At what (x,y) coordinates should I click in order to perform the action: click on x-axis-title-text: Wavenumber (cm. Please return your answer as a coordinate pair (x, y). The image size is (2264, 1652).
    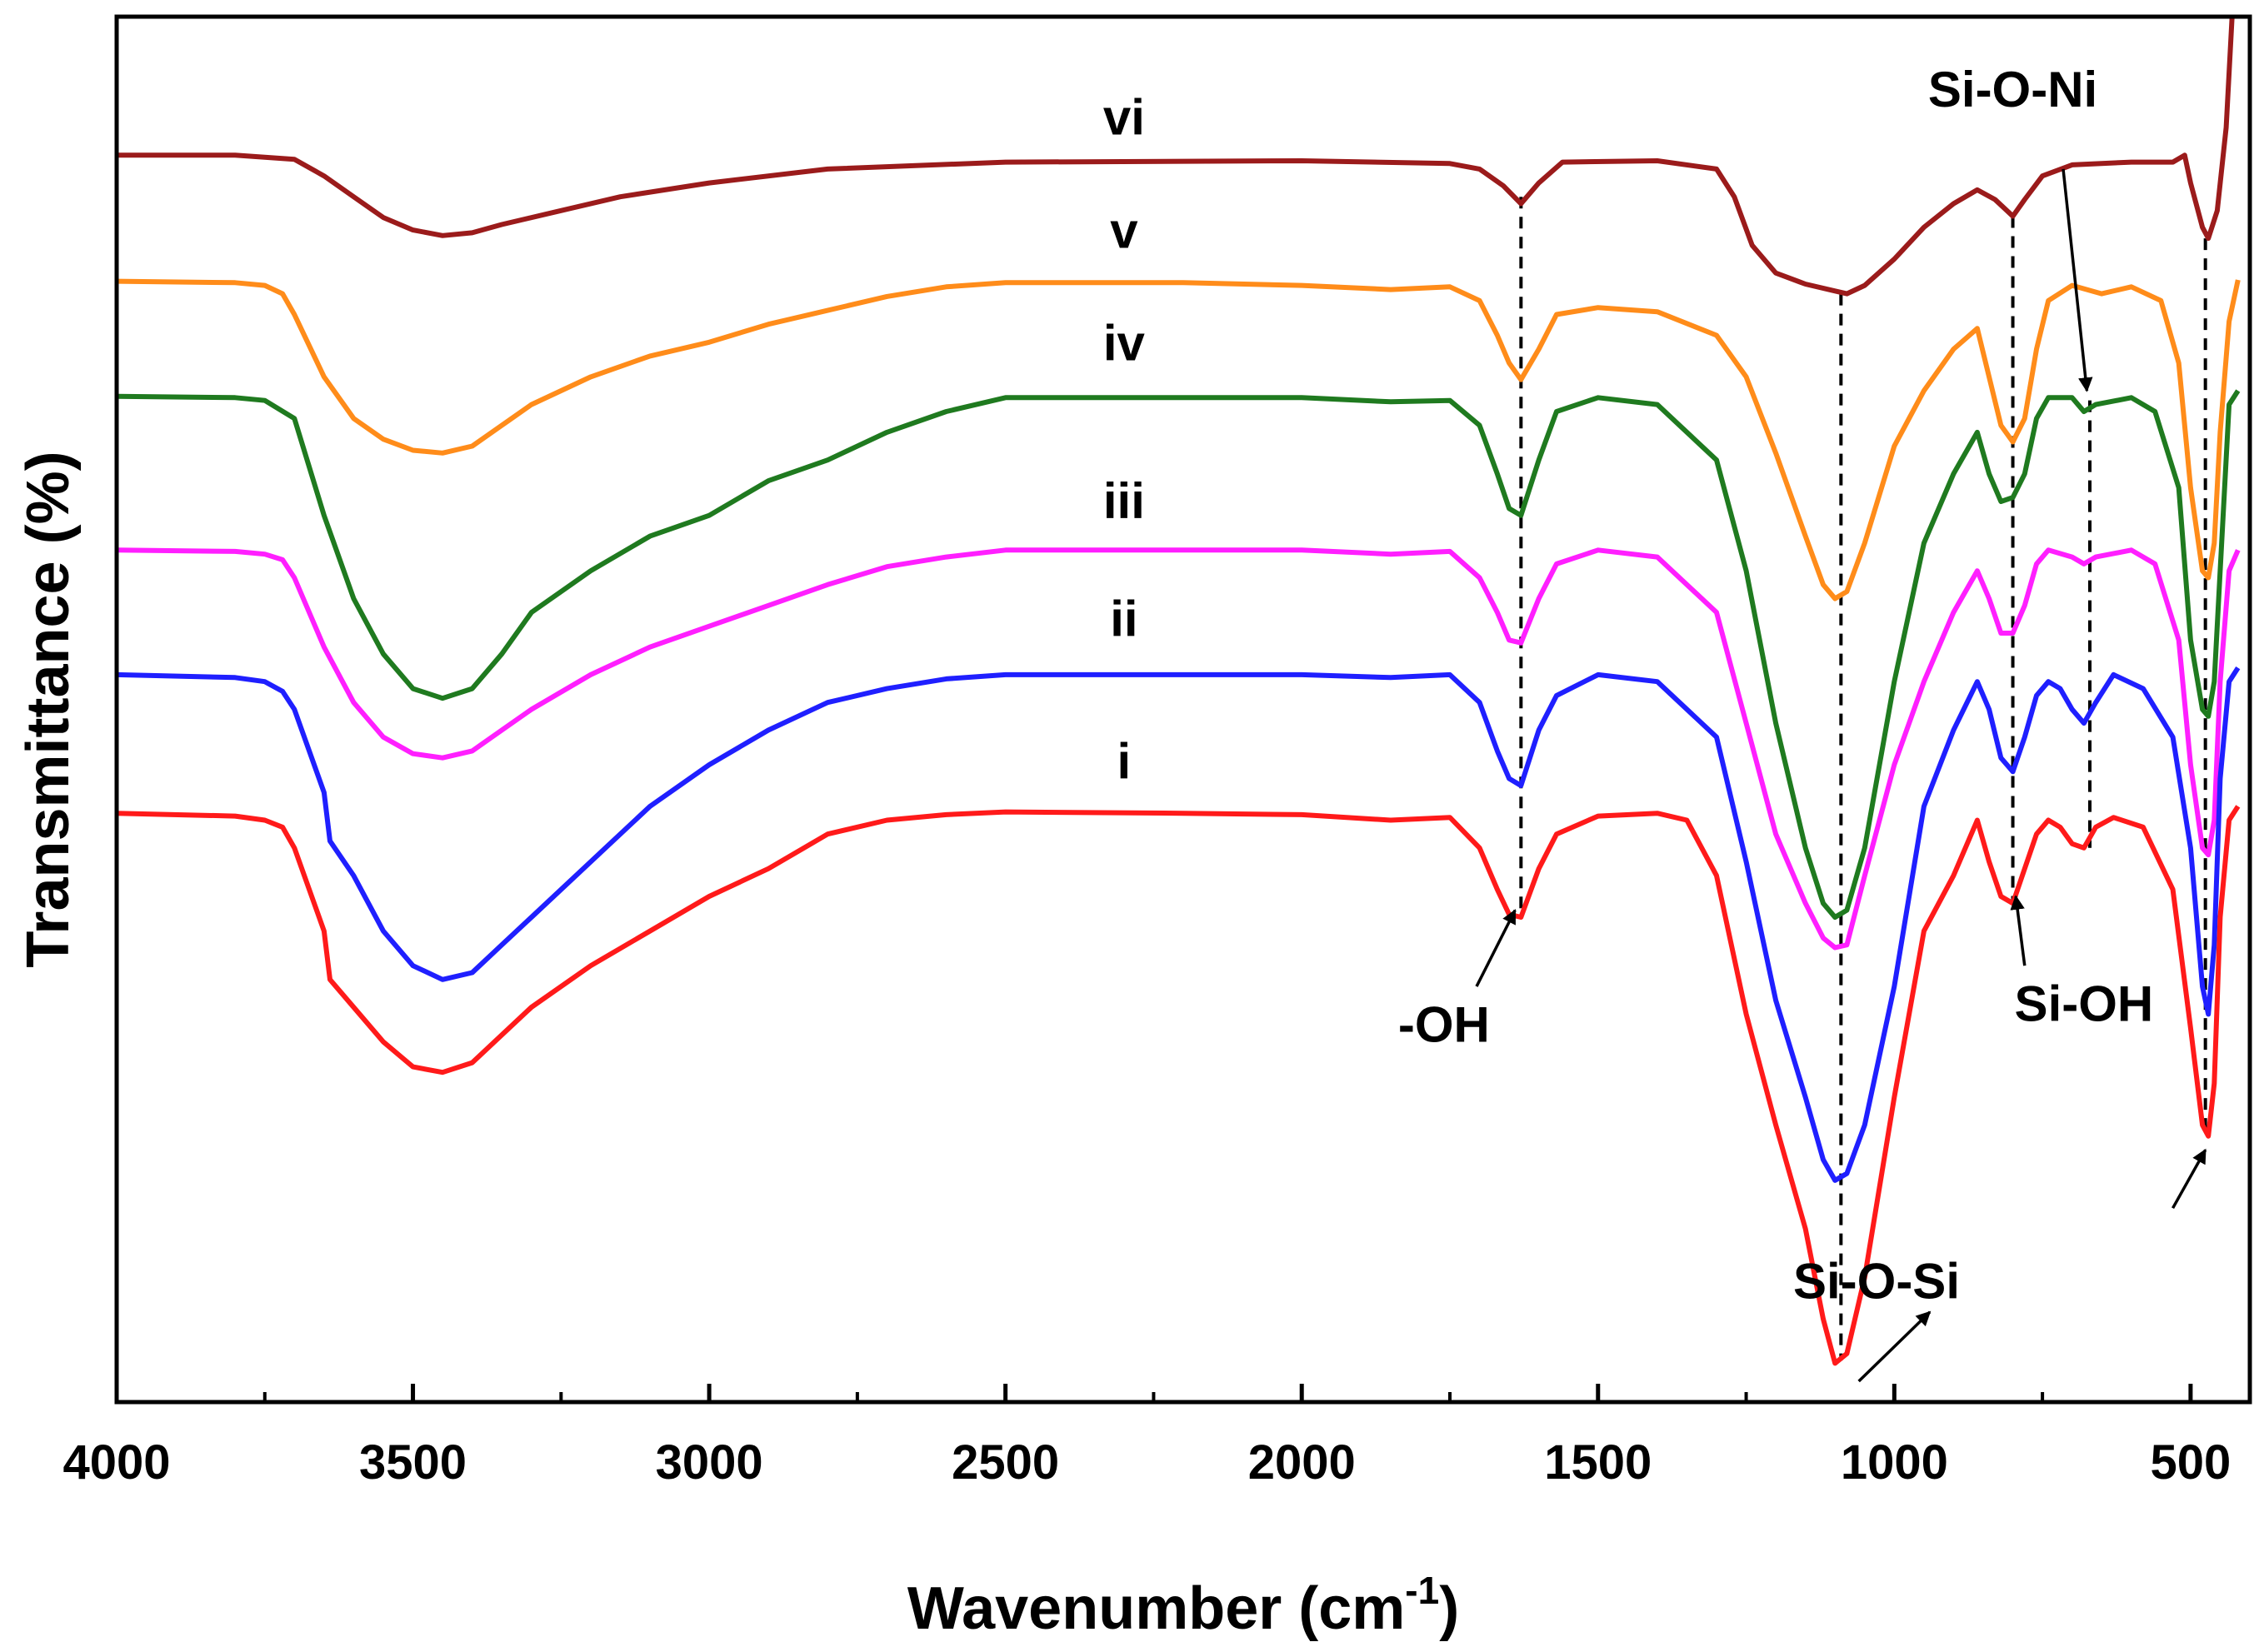
    Looking at the image, I should click on (1156, 1608).